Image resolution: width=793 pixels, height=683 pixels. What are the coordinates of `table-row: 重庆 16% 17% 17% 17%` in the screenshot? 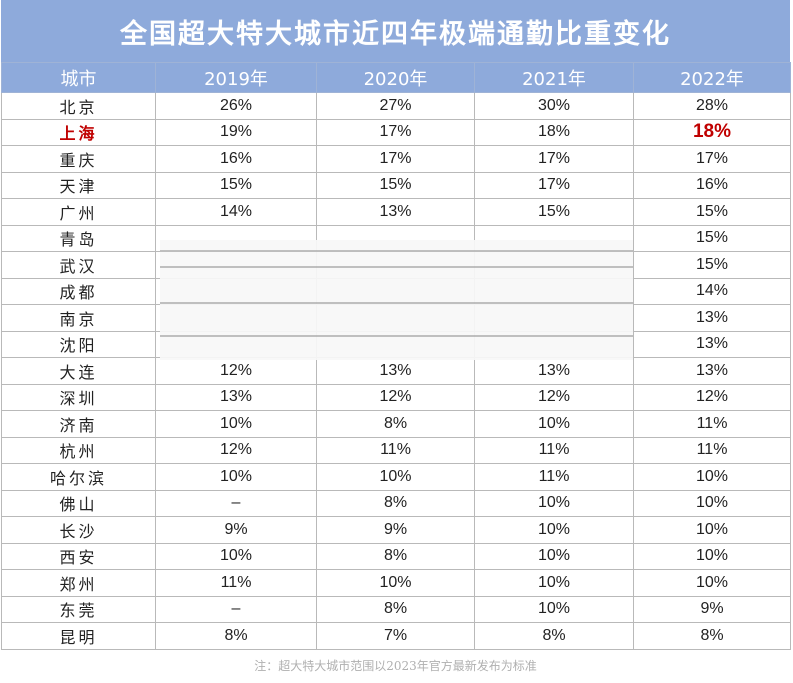 It's located at (396, 159).